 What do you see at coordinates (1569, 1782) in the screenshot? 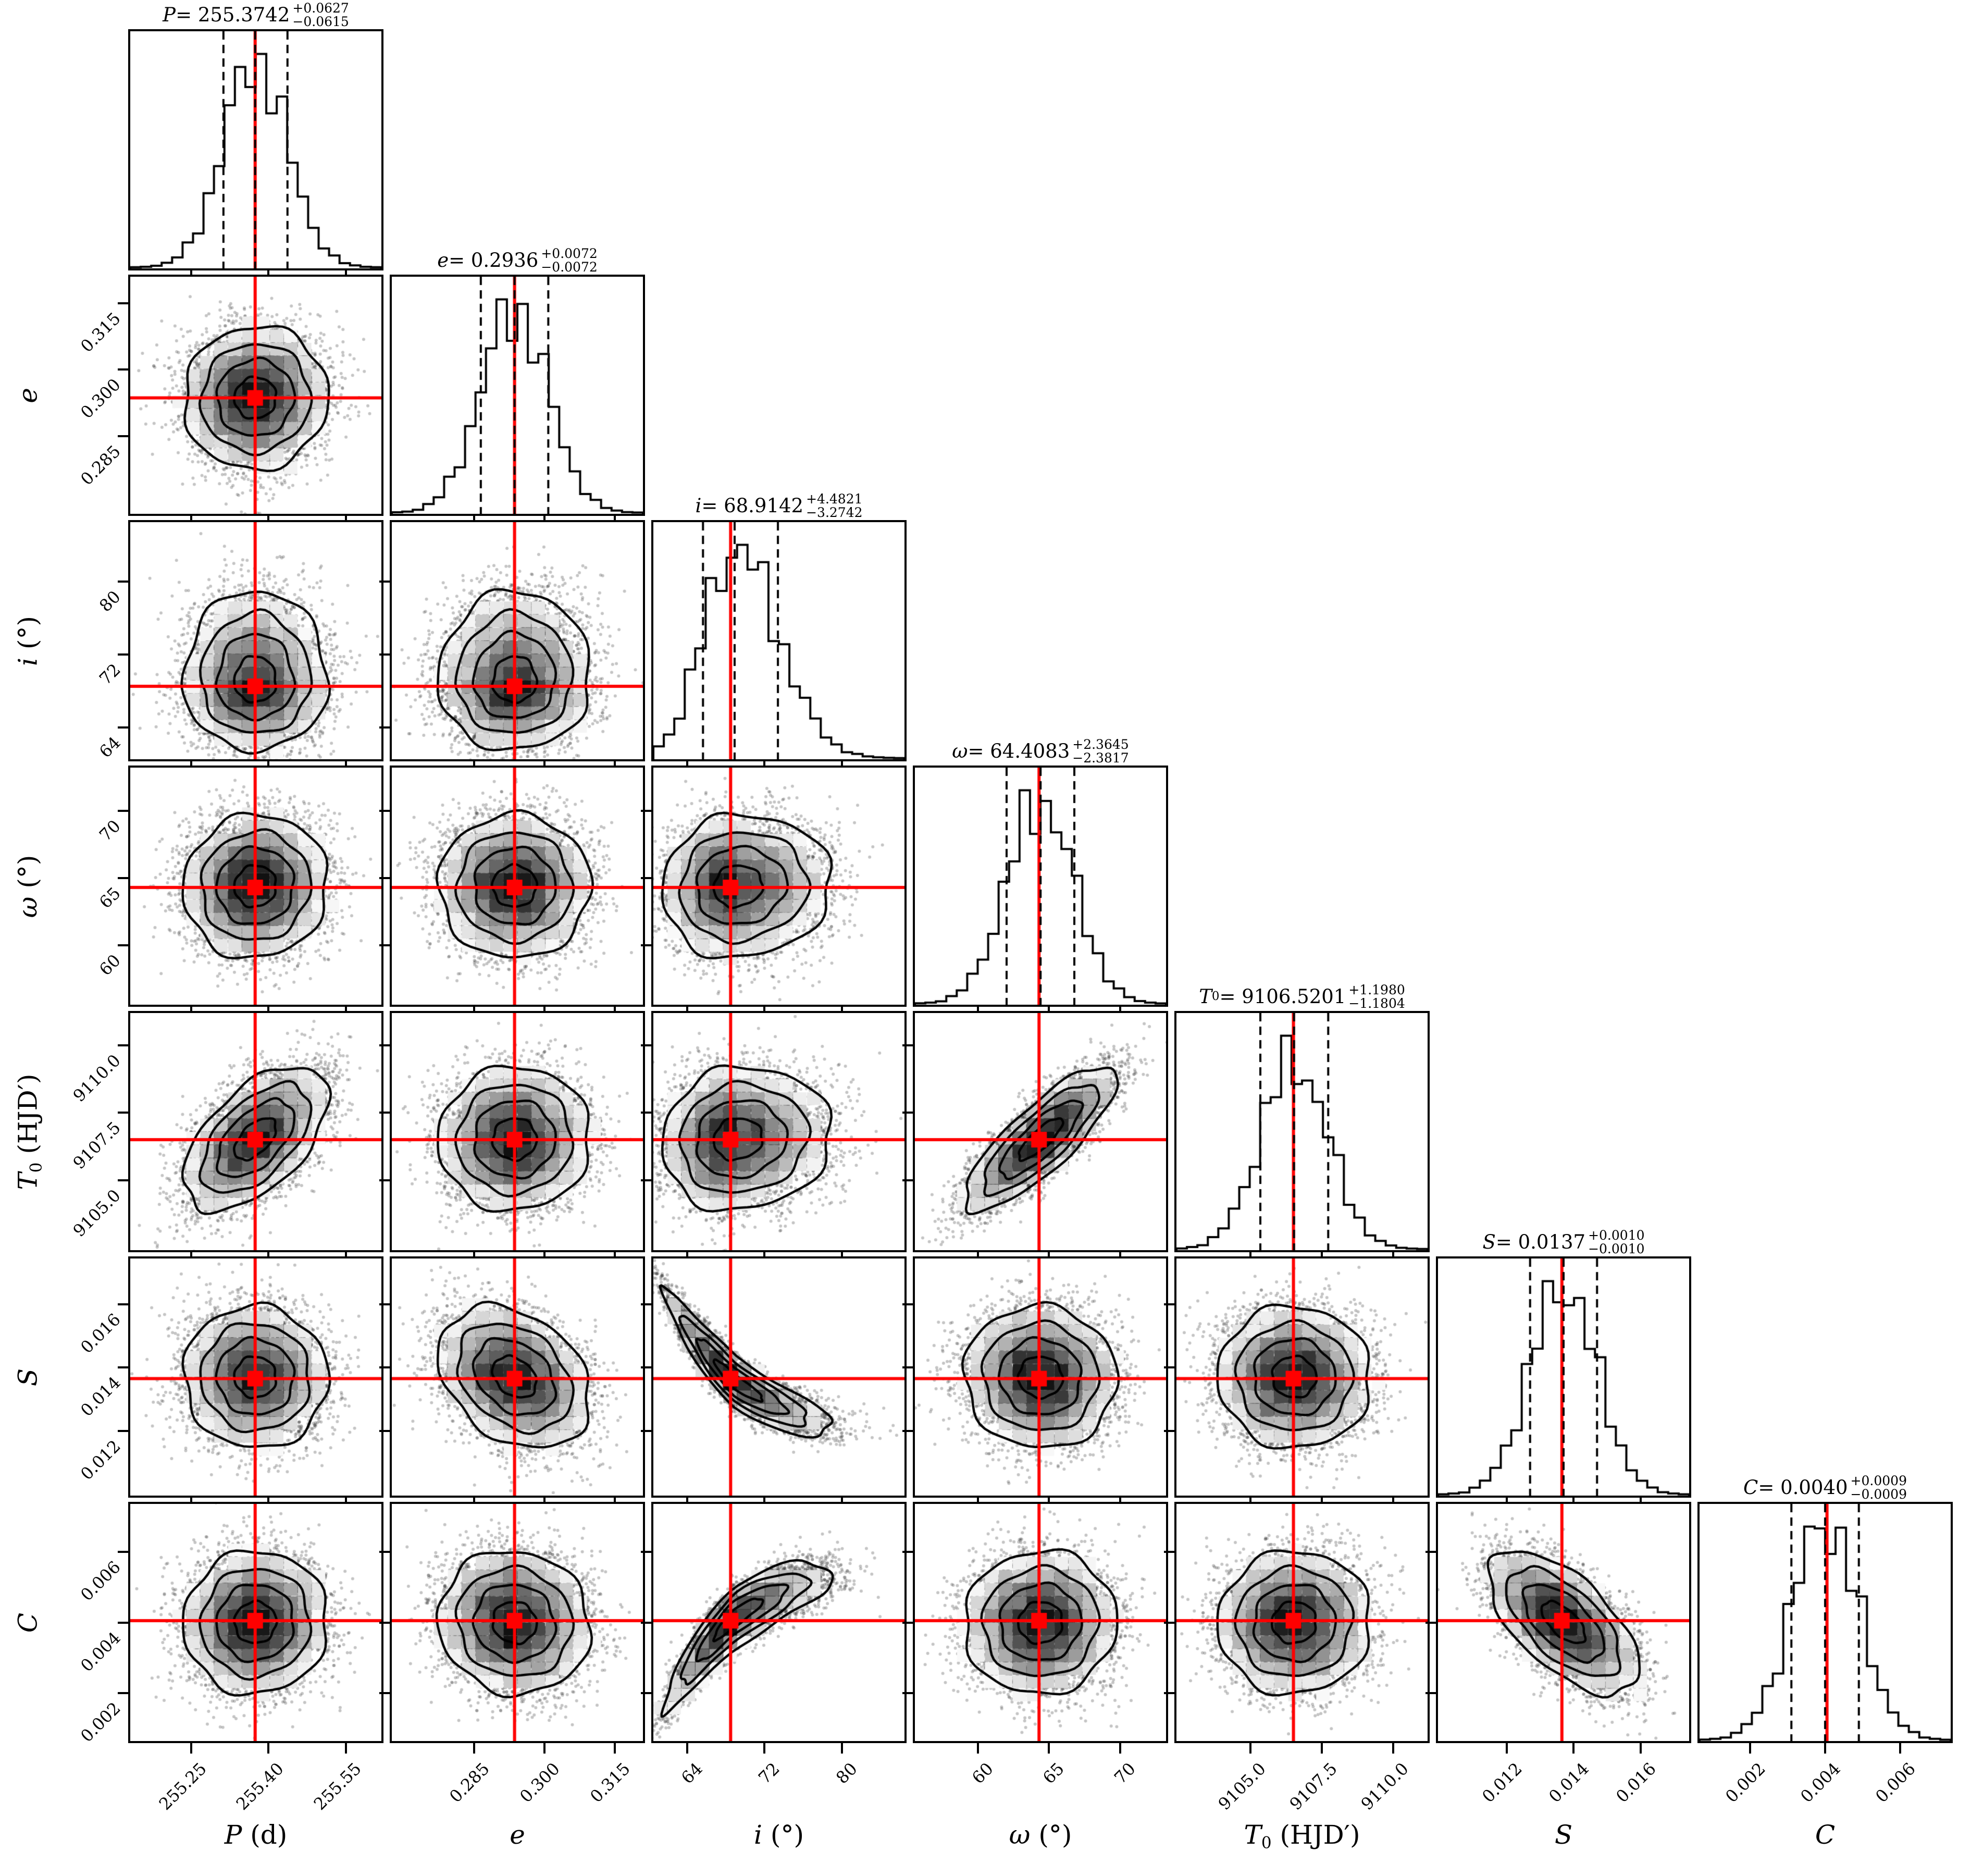
I see `x-tick-label-text: 0.014` at bounding box center [1569, 1782].